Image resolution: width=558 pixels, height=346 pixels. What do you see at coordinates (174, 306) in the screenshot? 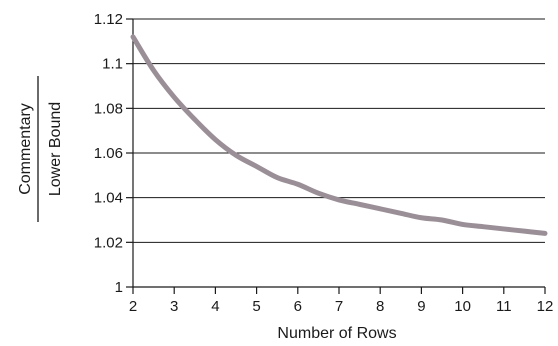
I see `x-tick-label: 3` at bounding box center [174, 306].